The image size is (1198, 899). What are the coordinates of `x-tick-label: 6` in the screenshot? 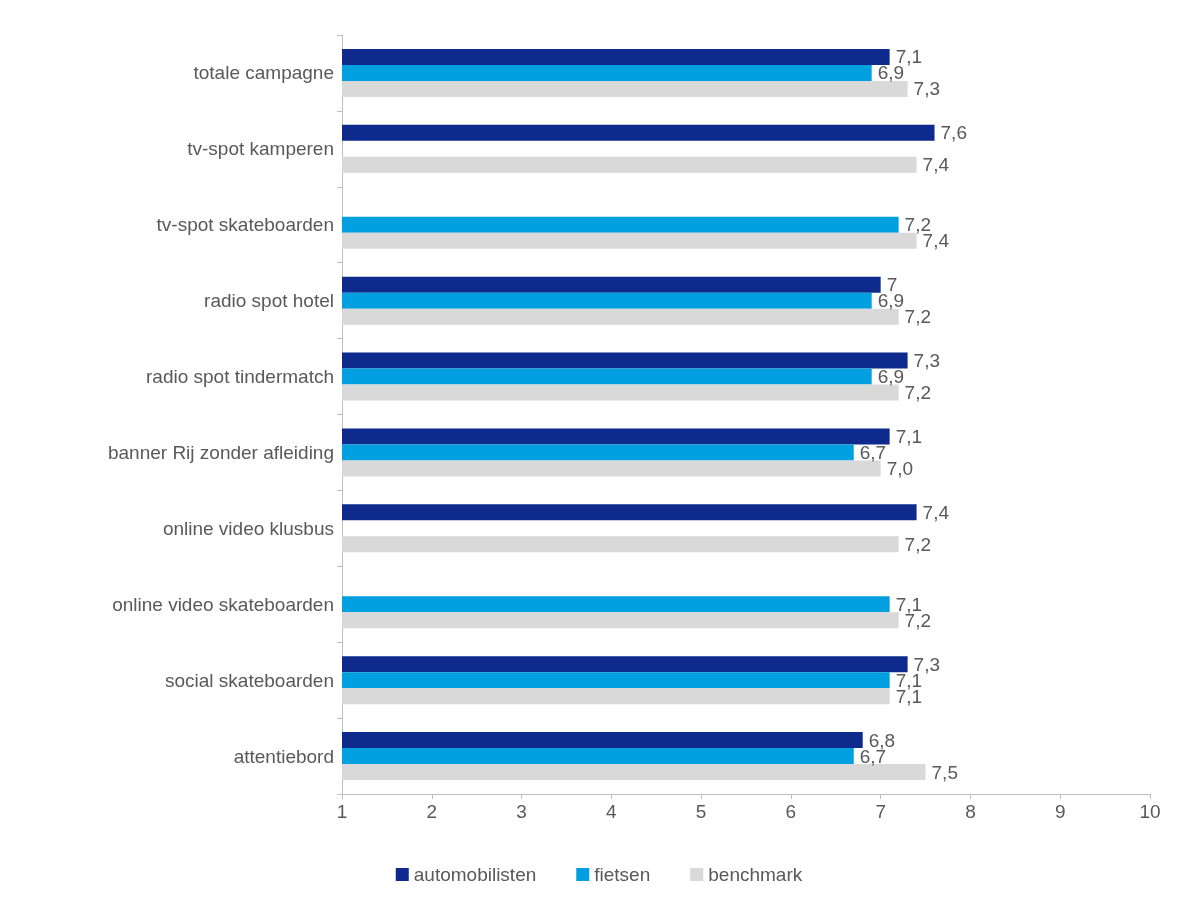 It's located at (791, 811).